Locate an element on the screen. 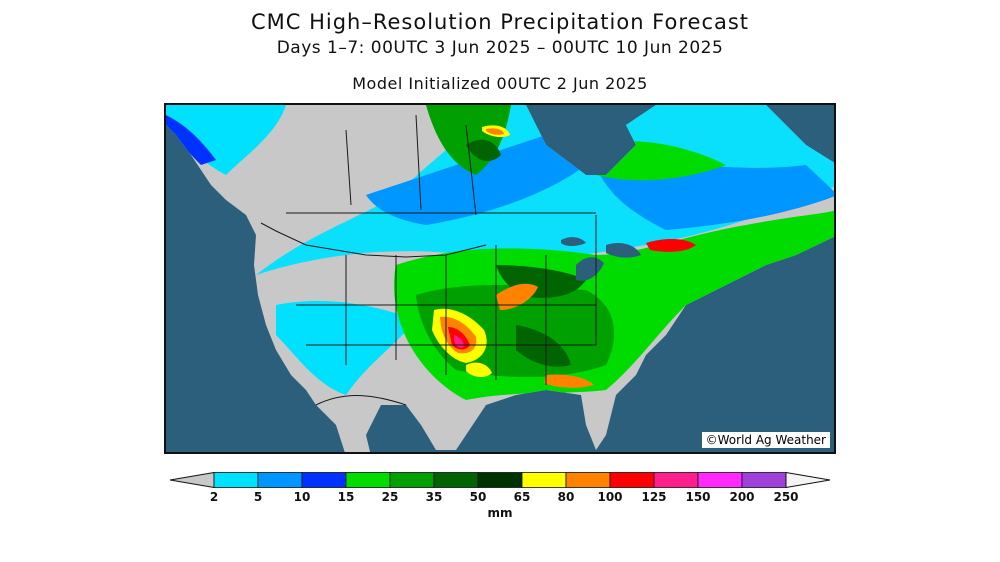 This screenshot has width=1000, height=562. colorbar-tick-label: 25 is located at coordinates (390, 497).